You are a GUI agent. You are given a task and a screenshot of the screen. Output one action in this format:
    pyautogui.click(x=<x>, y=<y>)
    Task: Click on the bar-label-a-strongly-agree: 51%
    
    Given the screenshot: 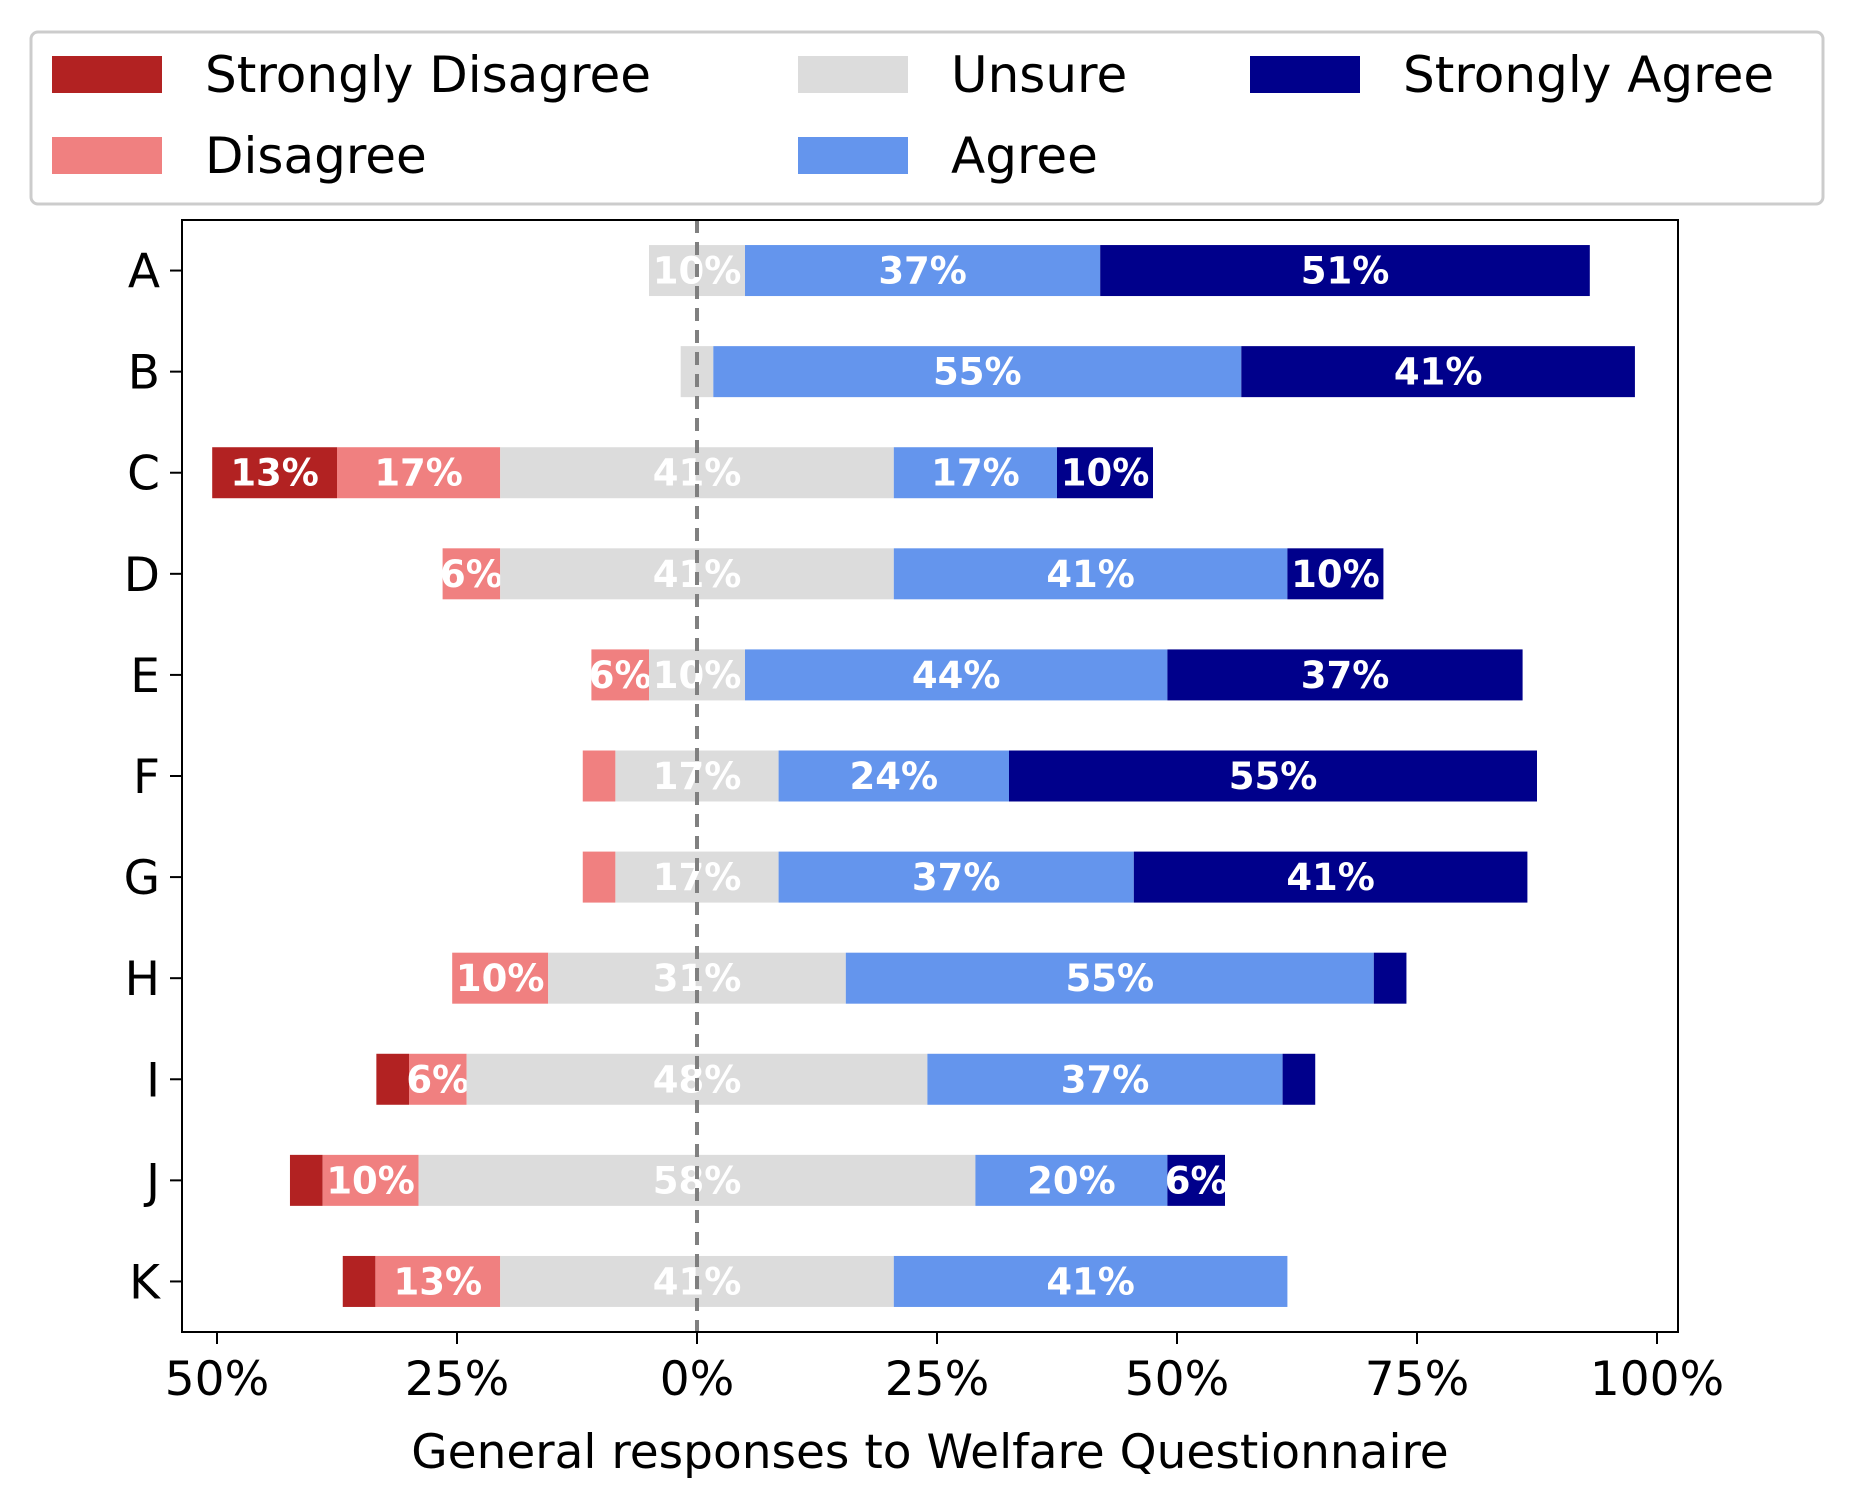 What is the action you would take?
    pyautogui.click(x=1345, y=271)
    